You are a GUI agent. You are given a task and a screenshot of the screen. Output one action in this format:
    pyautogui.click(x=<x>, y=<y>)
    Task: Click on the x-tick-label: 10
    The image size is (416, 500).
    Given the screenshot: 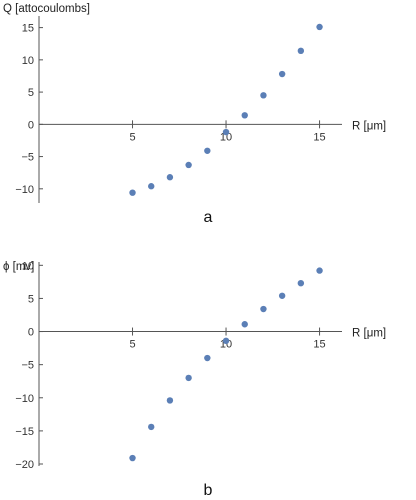 What is the action you would take?
    pyautogui.click(x=226, y=137)
    